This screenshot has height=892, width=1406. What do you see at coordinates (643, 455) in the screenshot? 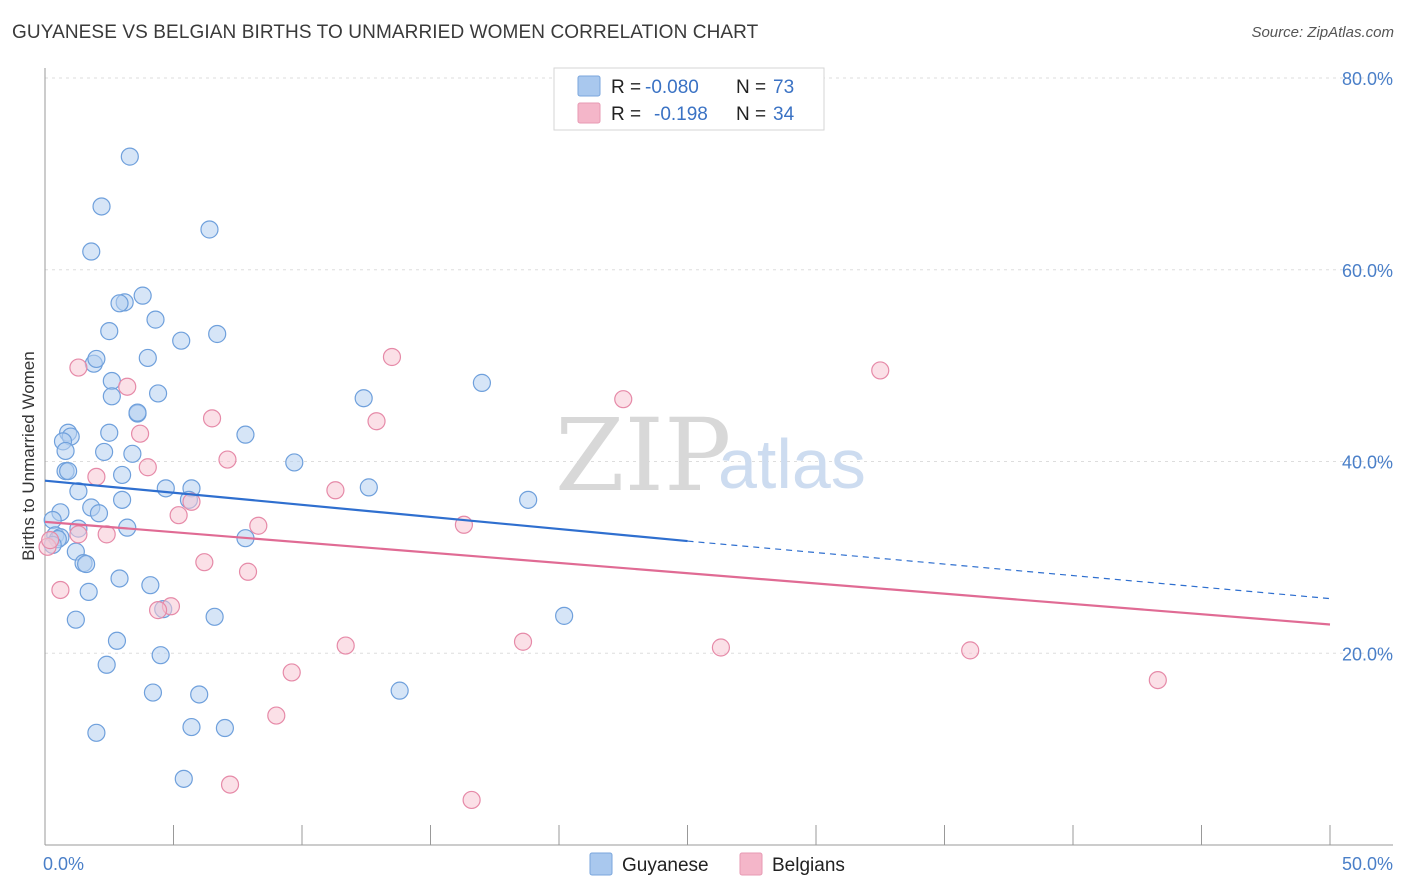
I see `watermark-zip: ZIP` at bounding box center [643, 455].